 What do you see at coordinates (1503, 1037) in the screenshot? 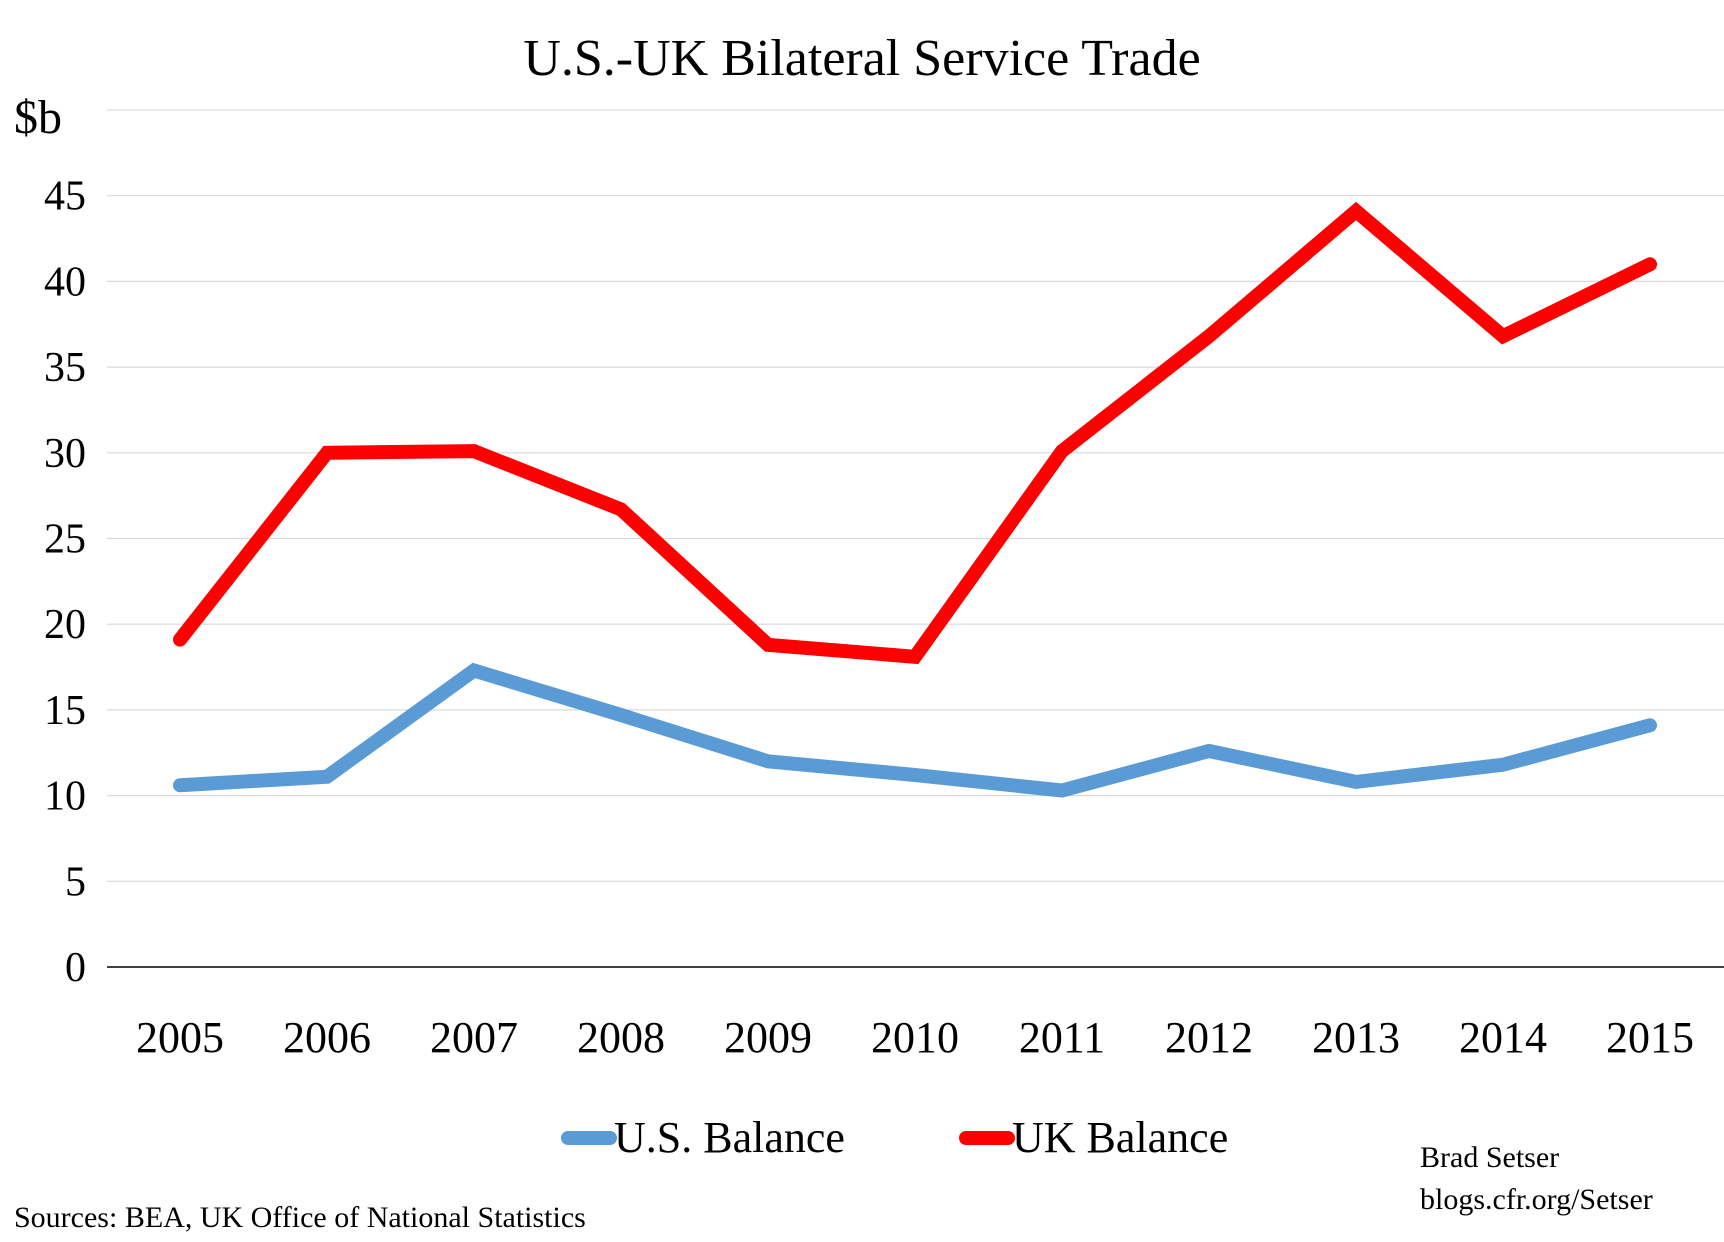
I see `x-tick-label: 2014` at bounding box center [1503, 1037].